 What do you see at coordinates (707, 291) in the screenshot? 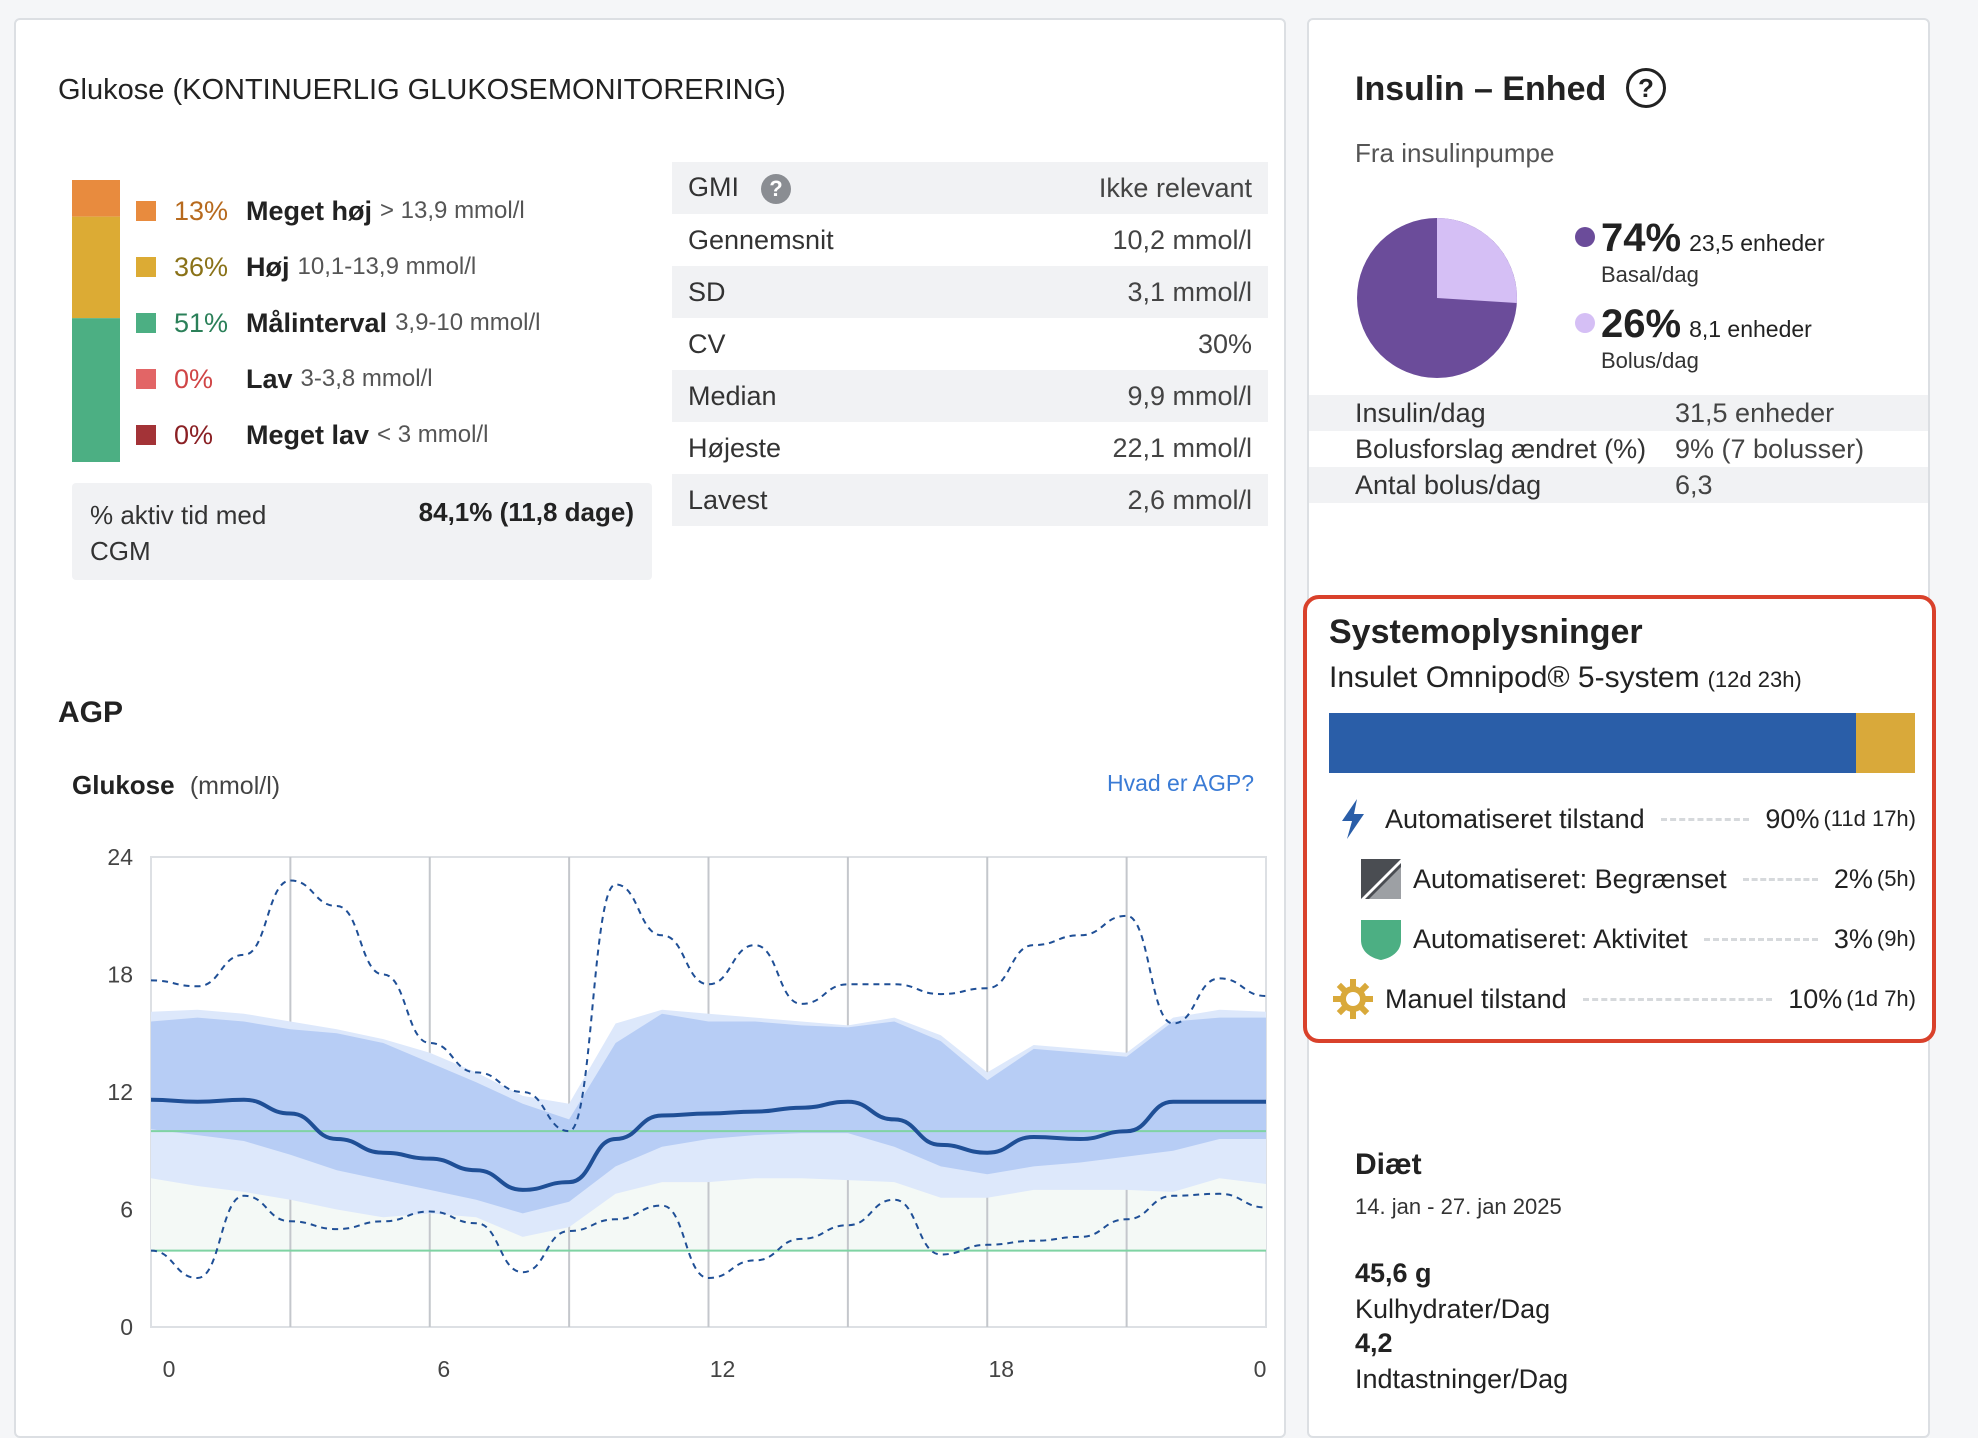
I see `stat-label: SD` at bounding box center [707, 291].